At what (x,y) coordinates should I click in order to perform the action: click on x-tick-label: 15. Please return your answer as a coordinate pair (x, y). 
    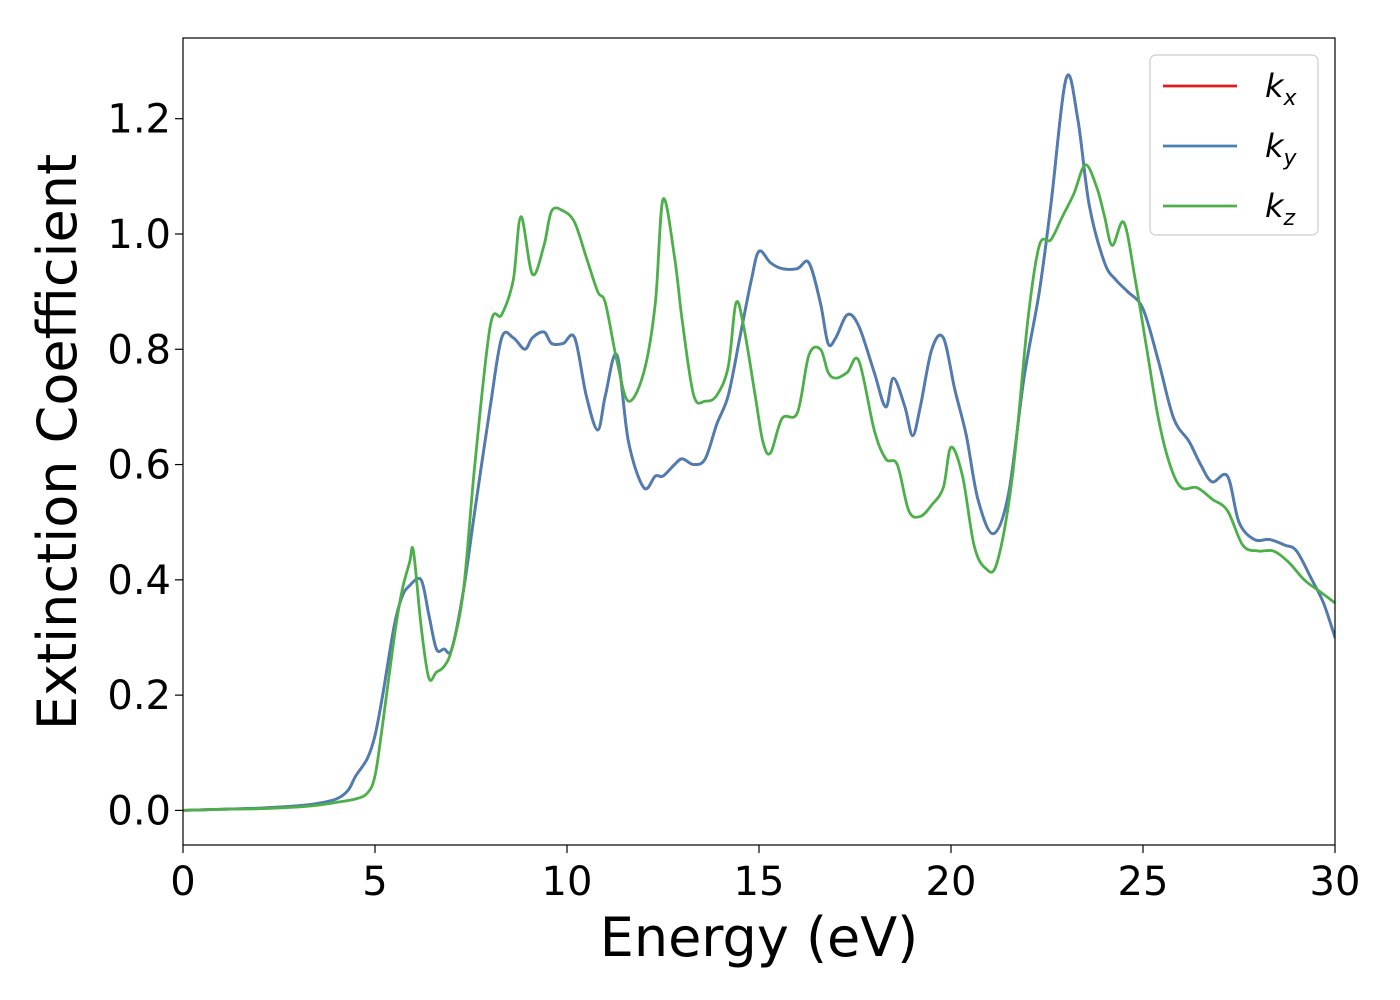
    Looking at the image, I should click on (759, 882).